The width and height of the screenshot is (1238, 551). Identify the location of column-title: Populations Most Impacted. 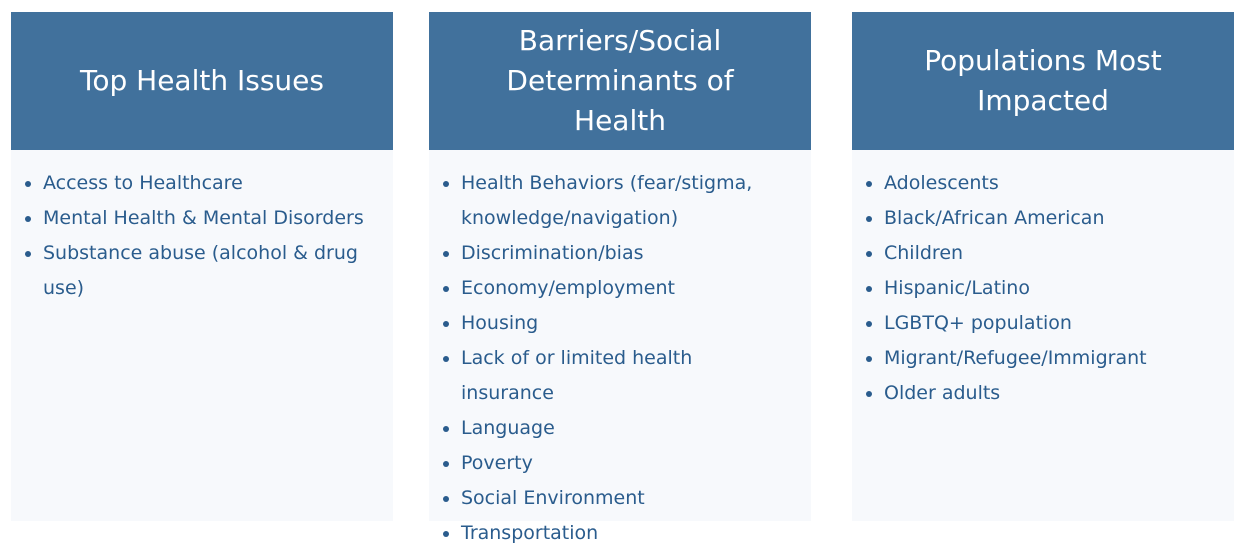
(1043, 81).